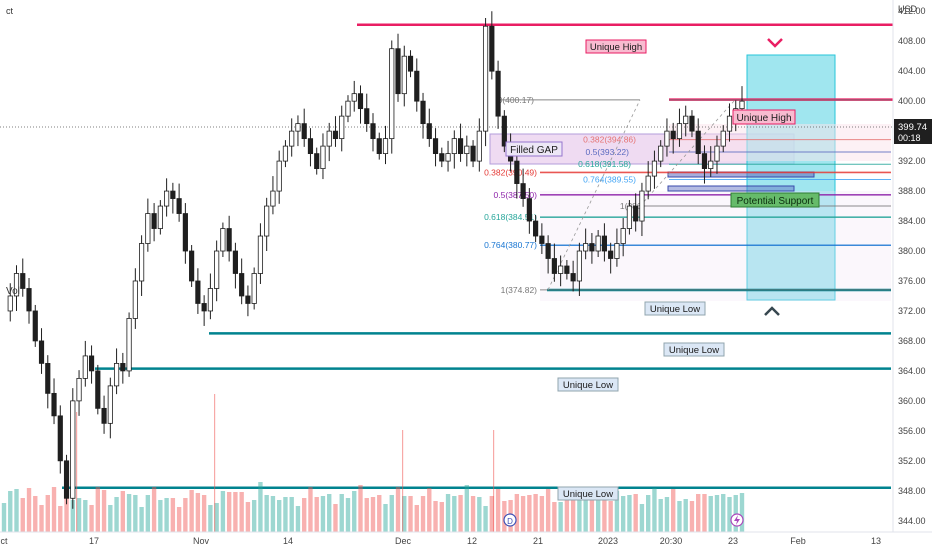 This screenshot has width=932, height=550. I want to click on x-tick-label: 23, so click(733, 541).